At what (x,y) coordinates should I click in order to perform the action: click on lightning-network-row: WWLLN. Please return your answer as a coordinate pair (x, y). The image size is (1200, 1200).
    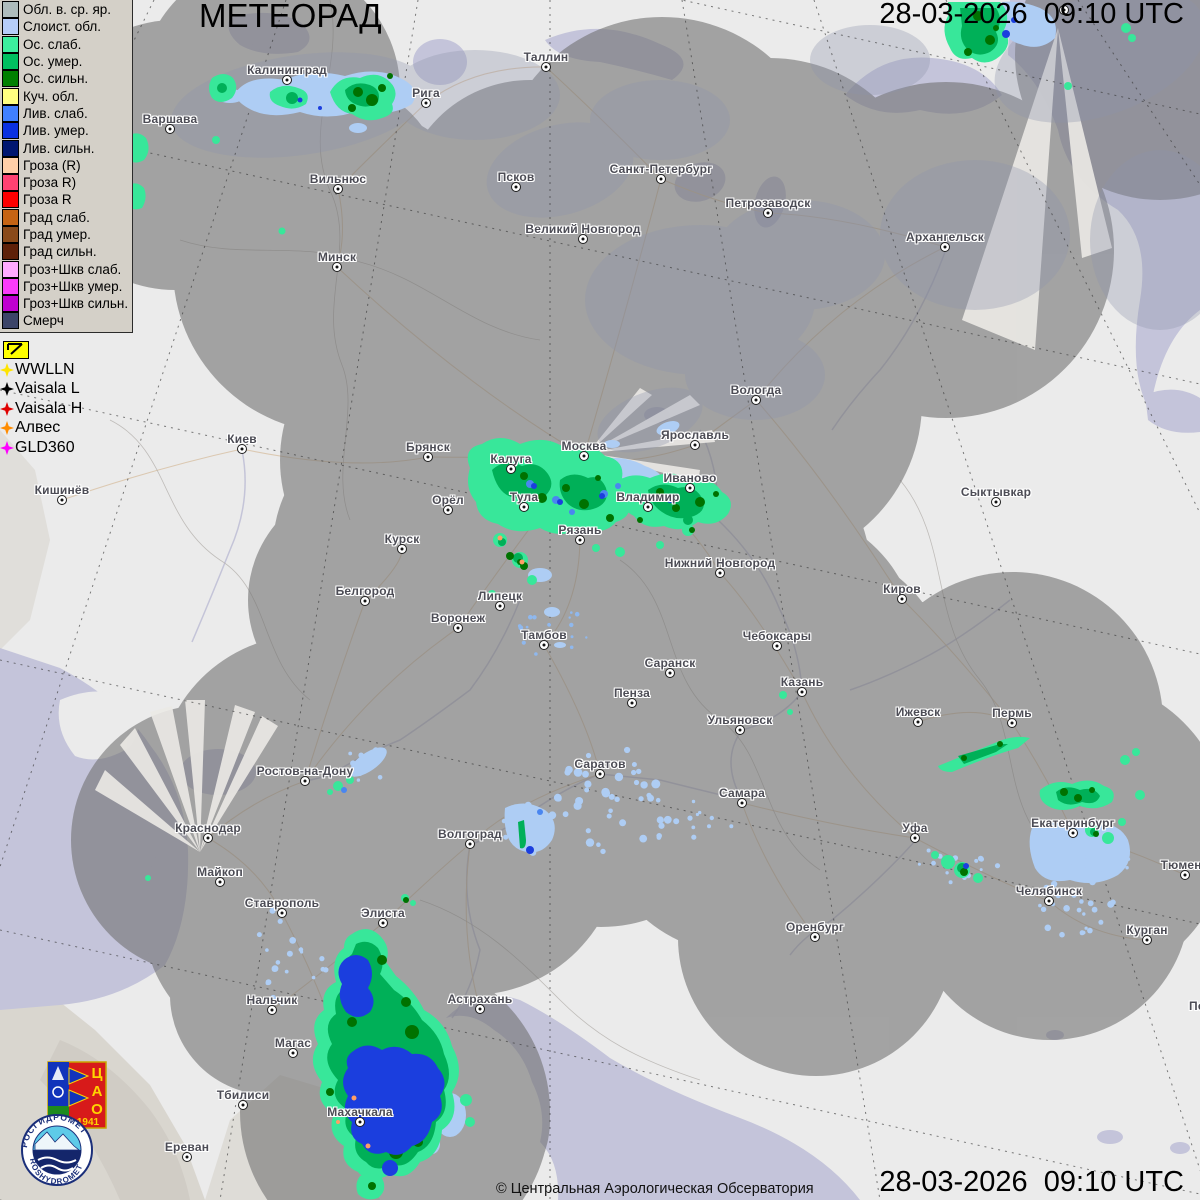
    Looking at the image, I should click on (41, 370).